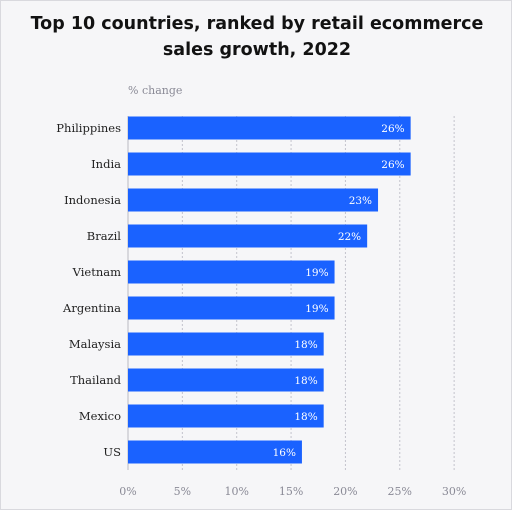 This screenshot has height=510, width=512. I want to click on category-label: Argentina, so click(91, 308).